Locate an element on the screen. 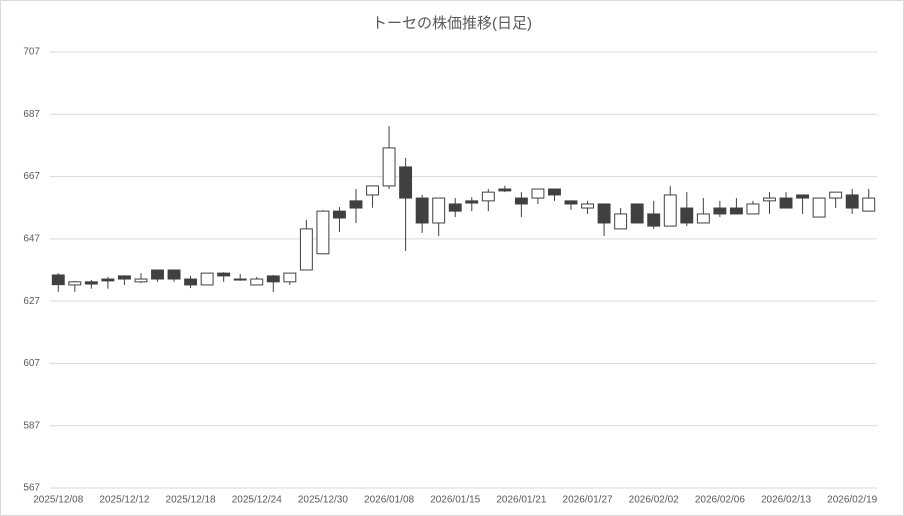  y-tick-label: 667 is located at coordinates (31, 176).